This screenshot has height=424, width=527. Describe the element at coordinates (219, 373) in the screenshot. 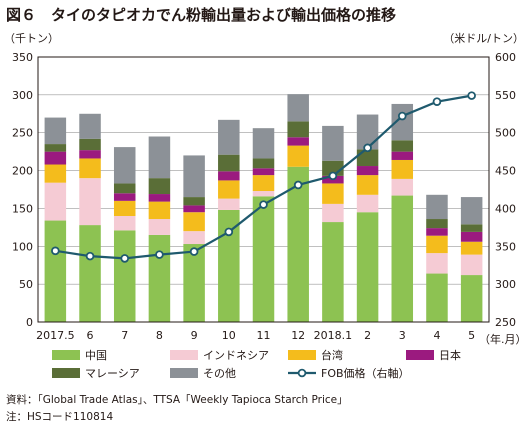

I see `legend-label: その他` at that location.